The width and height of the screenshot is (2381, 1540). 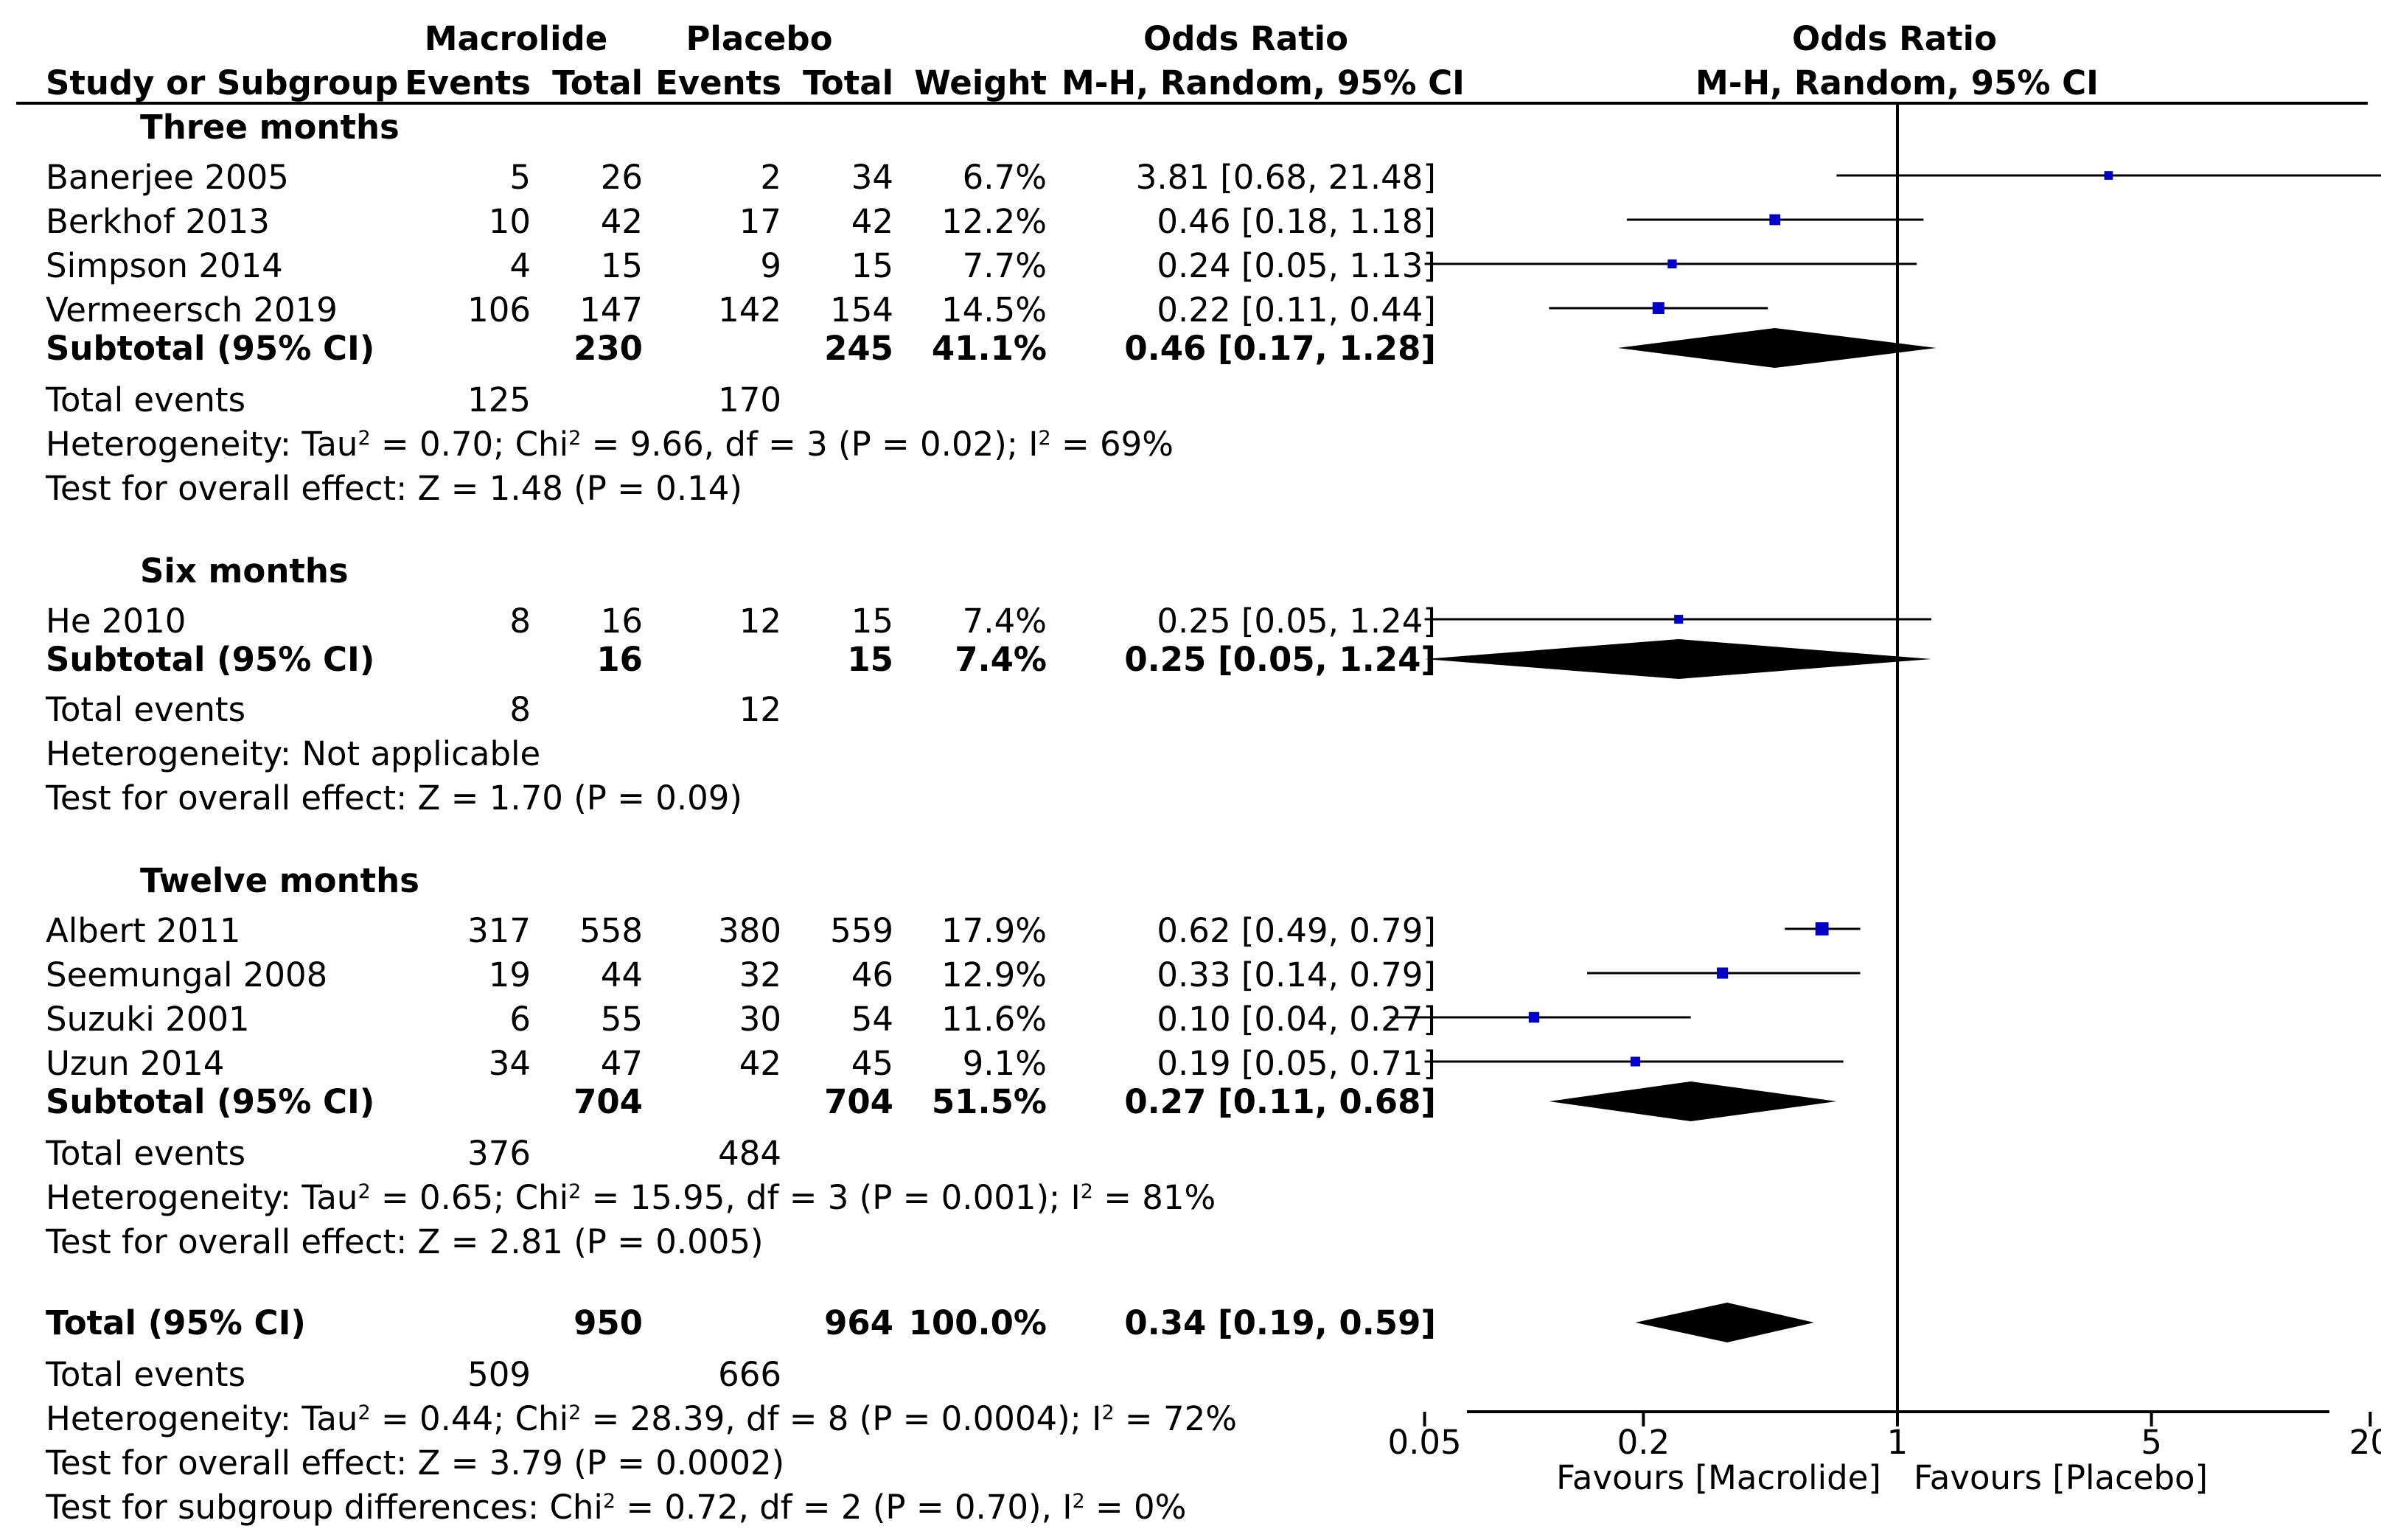 I want to click on x-tick-label: 0.2, so click(x=1643, y=1442).